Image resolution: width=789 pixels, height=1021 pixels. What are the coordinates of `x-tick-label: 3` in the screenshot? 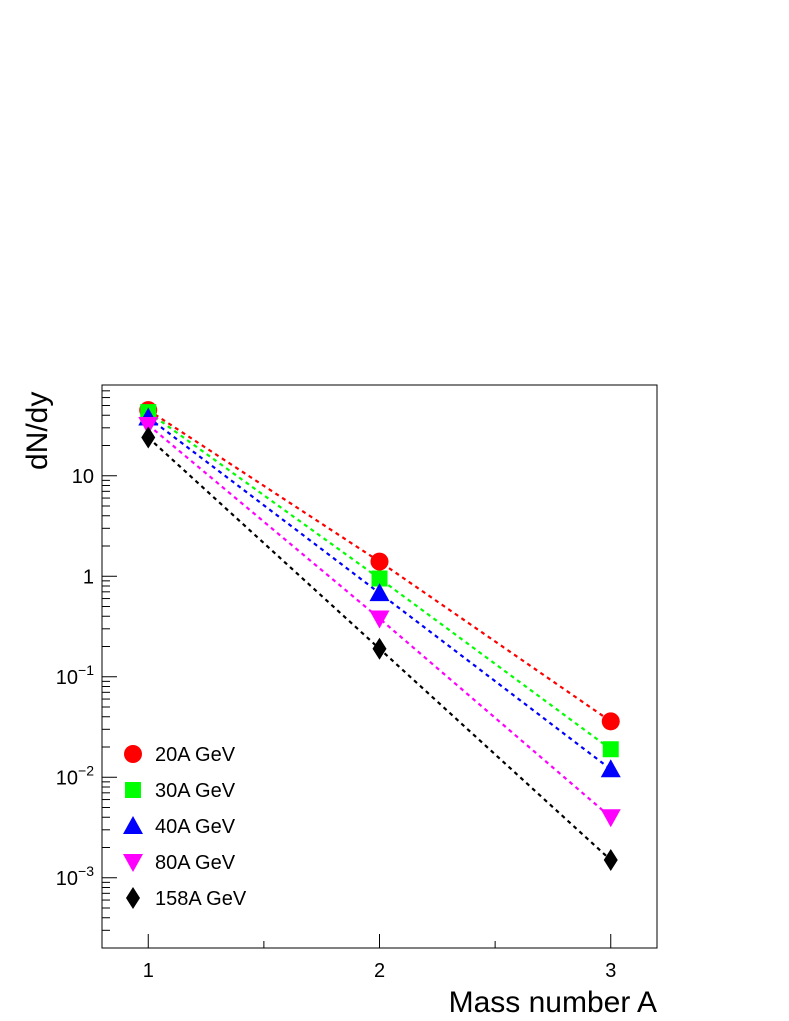 It's located at (610, 971).